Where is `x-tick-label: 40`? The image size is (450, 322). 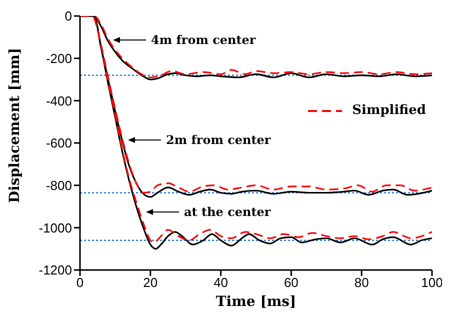 x-tick-label: 40 is located at coordinates (221, 282).